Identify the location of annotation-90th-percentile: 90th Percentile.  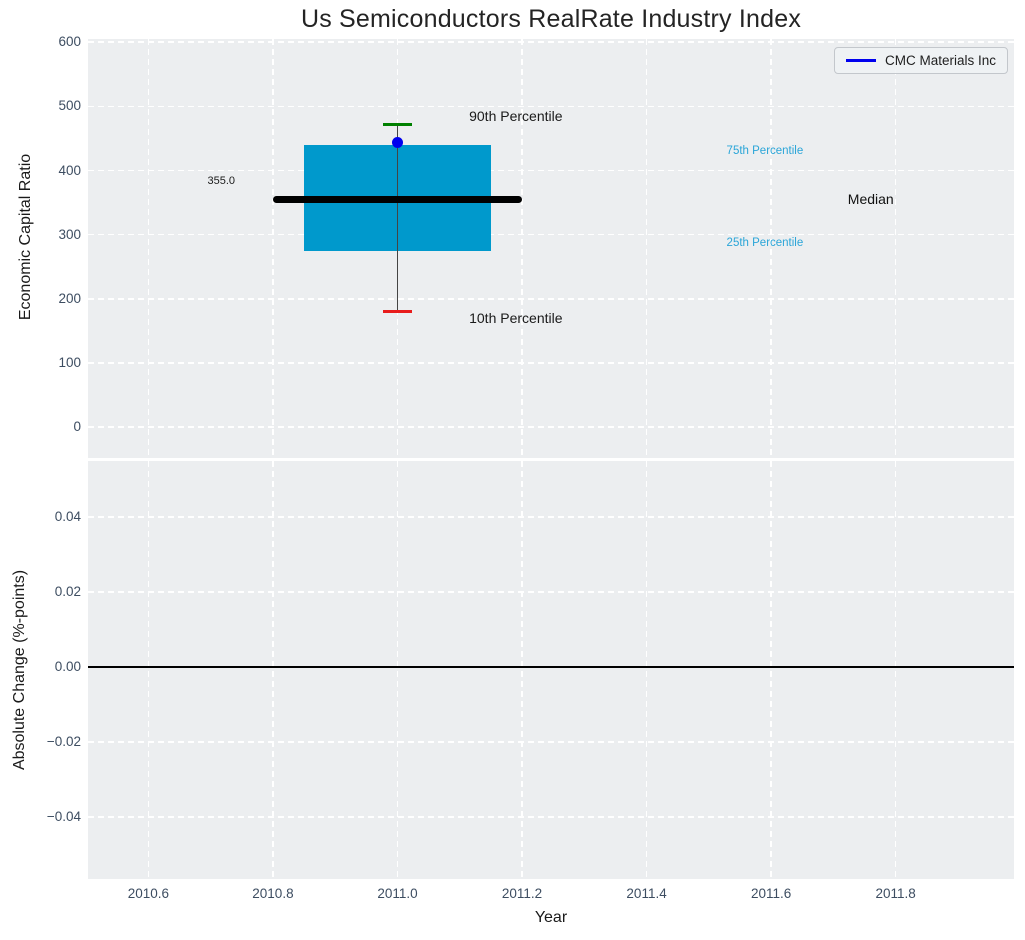
(516, 115).